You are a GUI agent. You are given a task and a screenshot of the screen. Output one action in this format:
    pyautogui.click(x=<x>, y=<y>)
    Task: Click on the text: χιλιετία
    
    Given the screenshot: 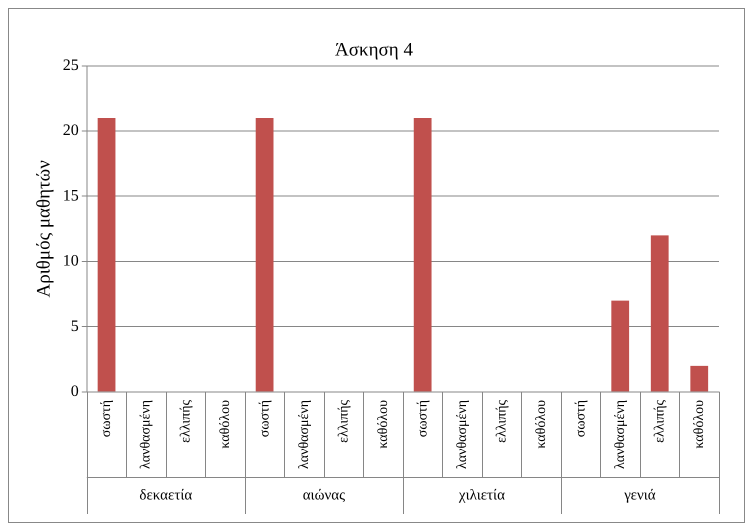 What is the action you would take?
    pyautogui.click(x=482, y=495)
    